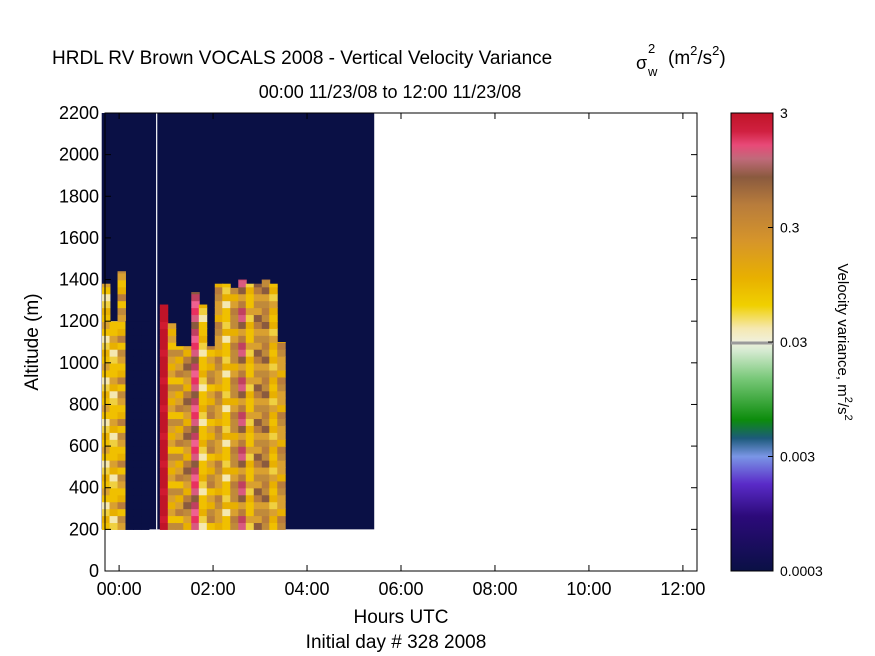 Image resolution: width=875 pixels, height=656 pixels. I want to click on y-tick-label: 200, so click(84, 529).